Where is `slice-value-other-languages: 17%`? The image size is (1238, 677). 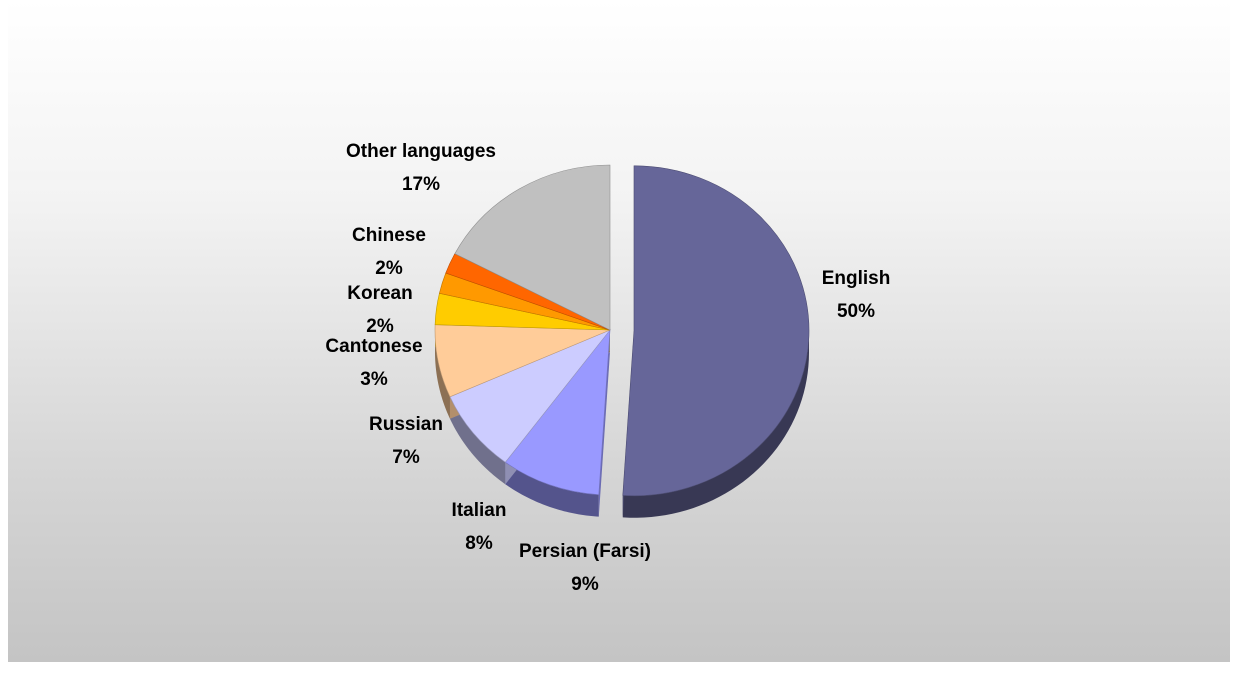
slice-value-other-languages: 17% is located at coordinates (421, 184).